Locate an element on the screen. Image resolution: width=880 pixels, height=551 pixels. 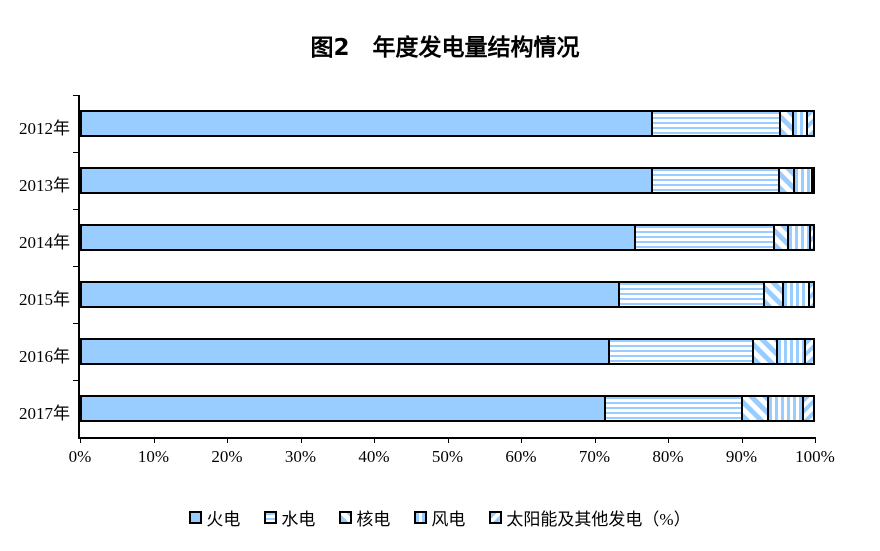
legend: 火电 水电 核电 风电 太阳能及其他发电（%） is located at coordinates (440, 517).